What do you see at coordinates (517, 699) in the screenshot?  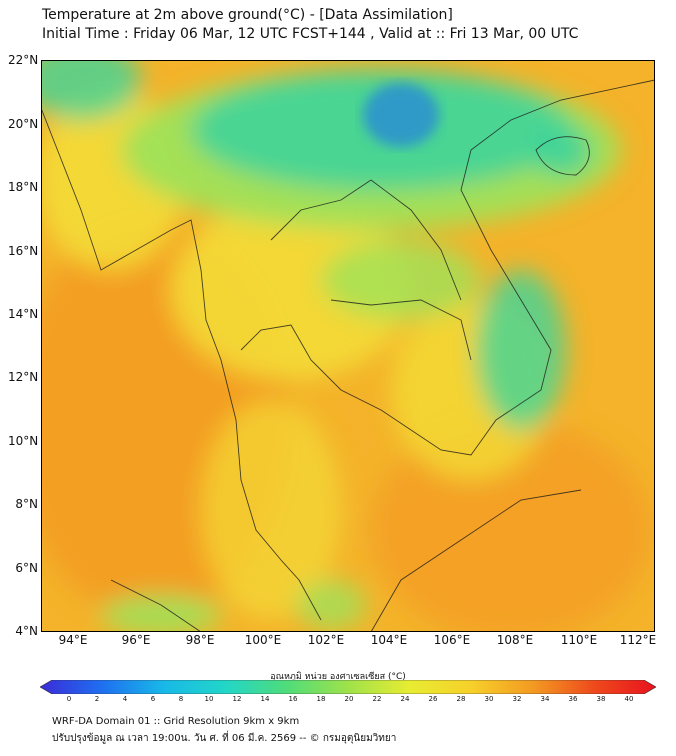 I see `colorbar-tick: 32` at bounding box center [517, 699].